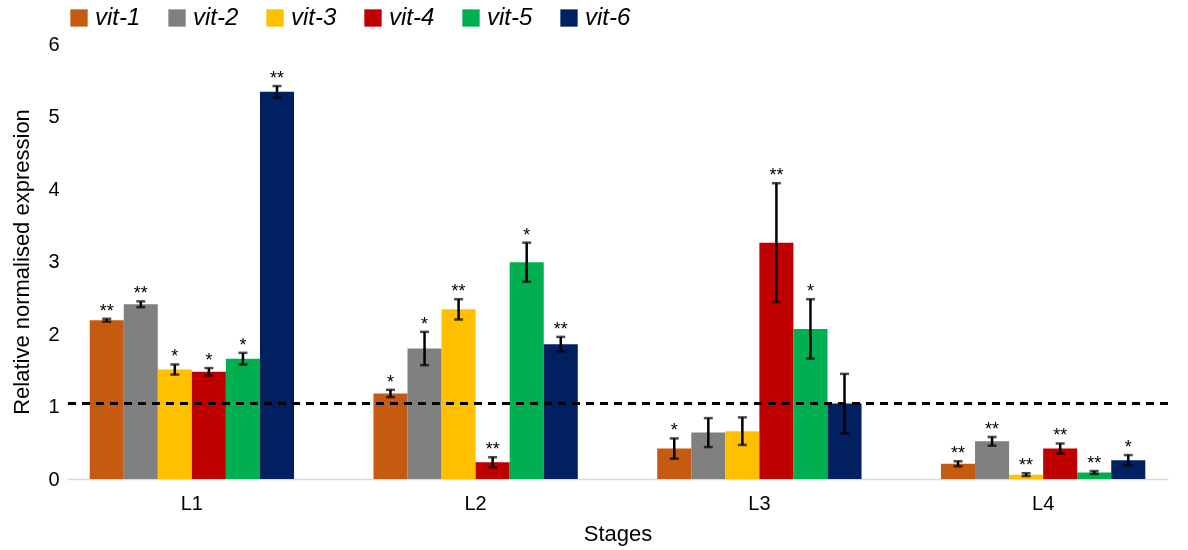 The image size is (1188, 550). What do you see at coordinates (759, 502) in the screenshot?
I see `x-tick-label: L3` at bounding box center [759, 502].